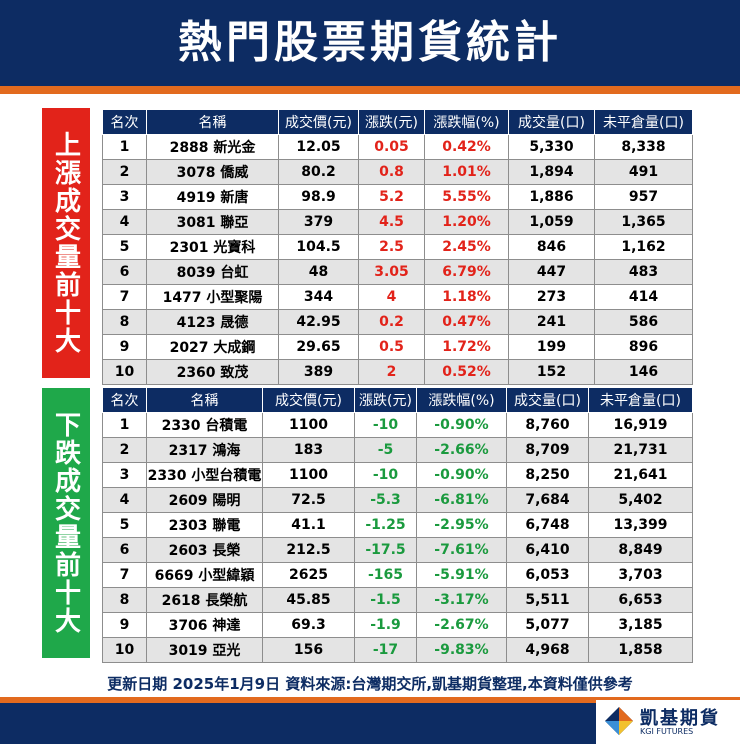 The width and height of the screenshot is (740, 744). I want to click on cell-name: 4919 新唐, so click(212, 197).